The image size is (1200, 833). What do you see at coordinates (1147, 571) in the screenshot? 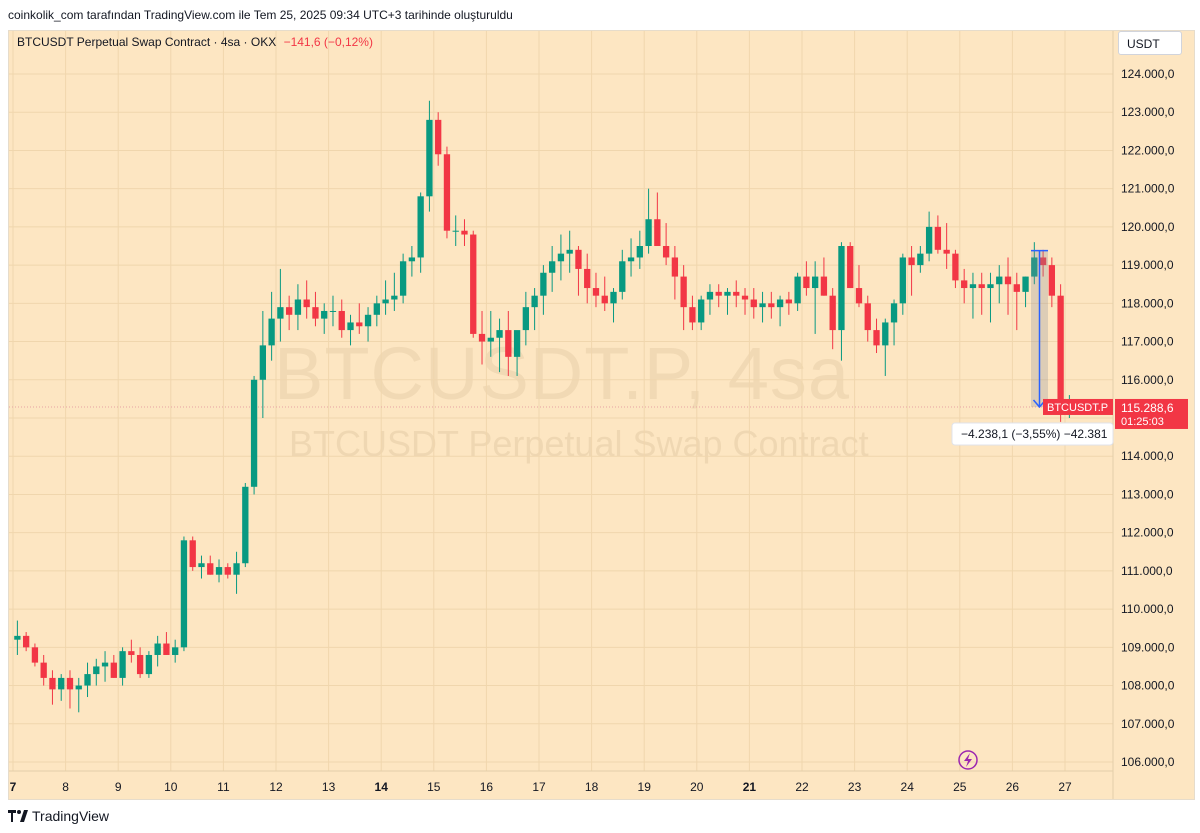
I see `y-tick-label: 111.000,0` at bounding box center [1147, 571].